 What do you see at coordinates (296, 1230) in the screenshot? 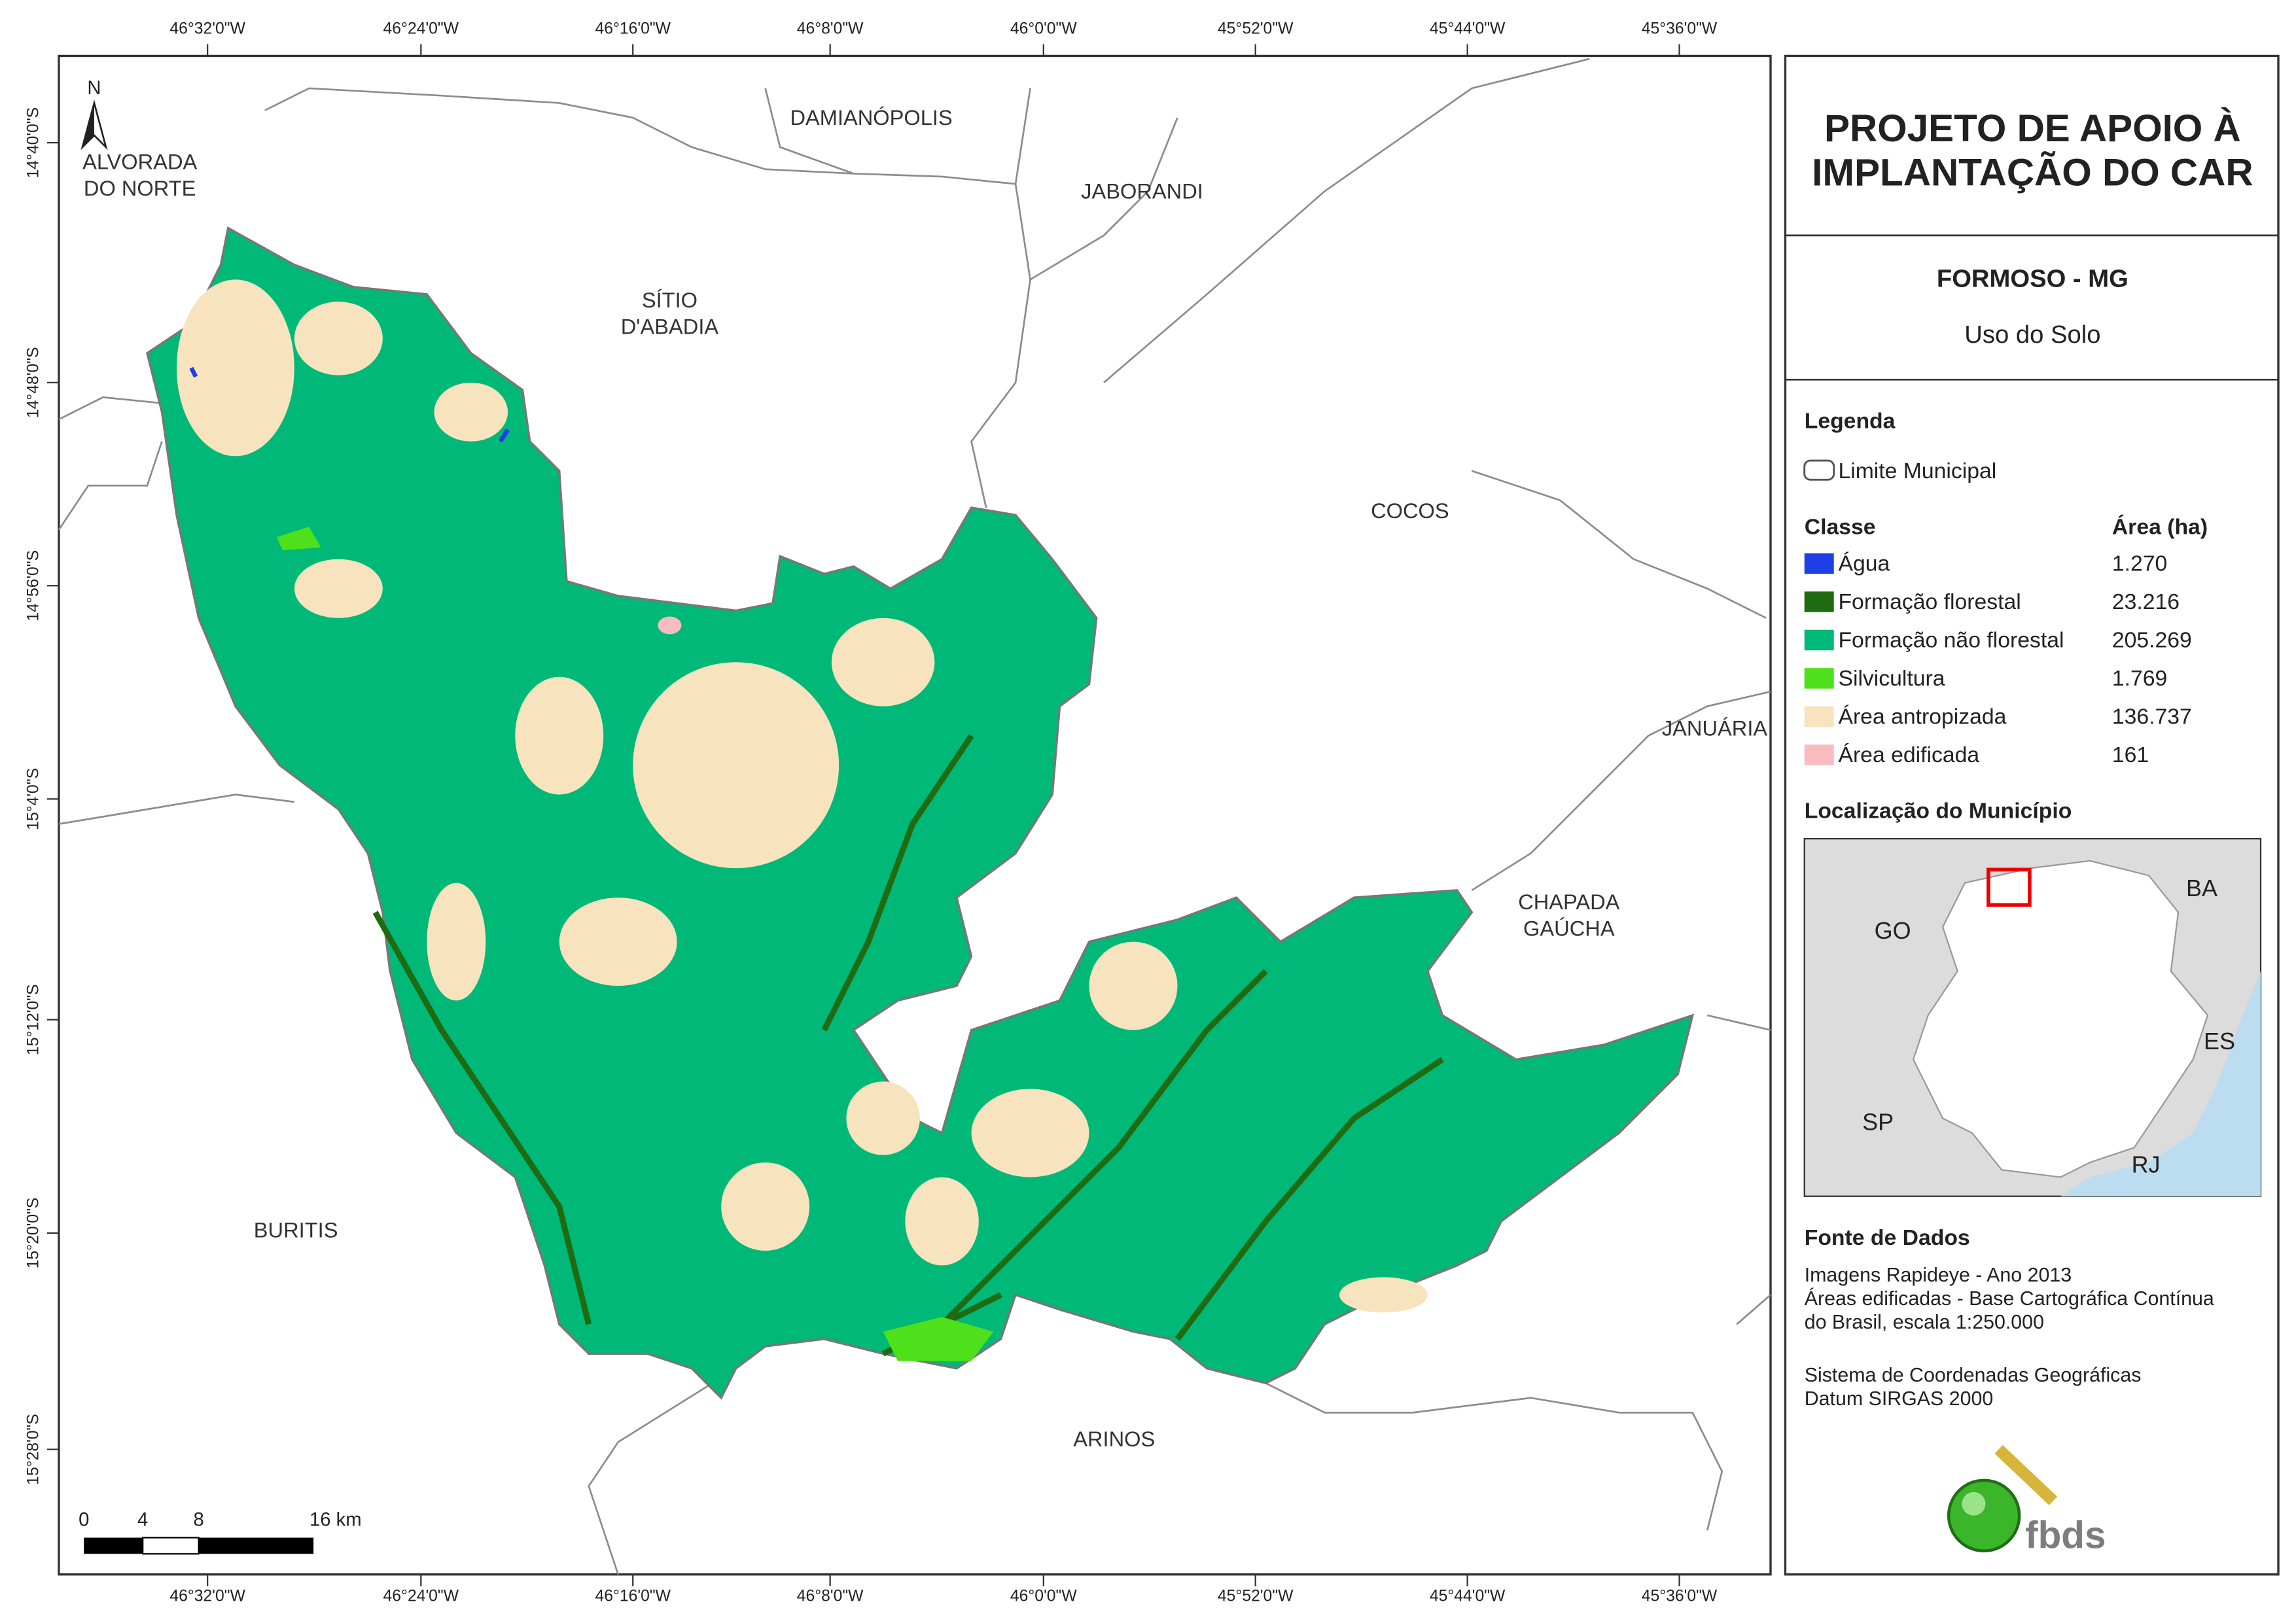
I see `place-label: BURITIS` at bounding box center [296, 1230].